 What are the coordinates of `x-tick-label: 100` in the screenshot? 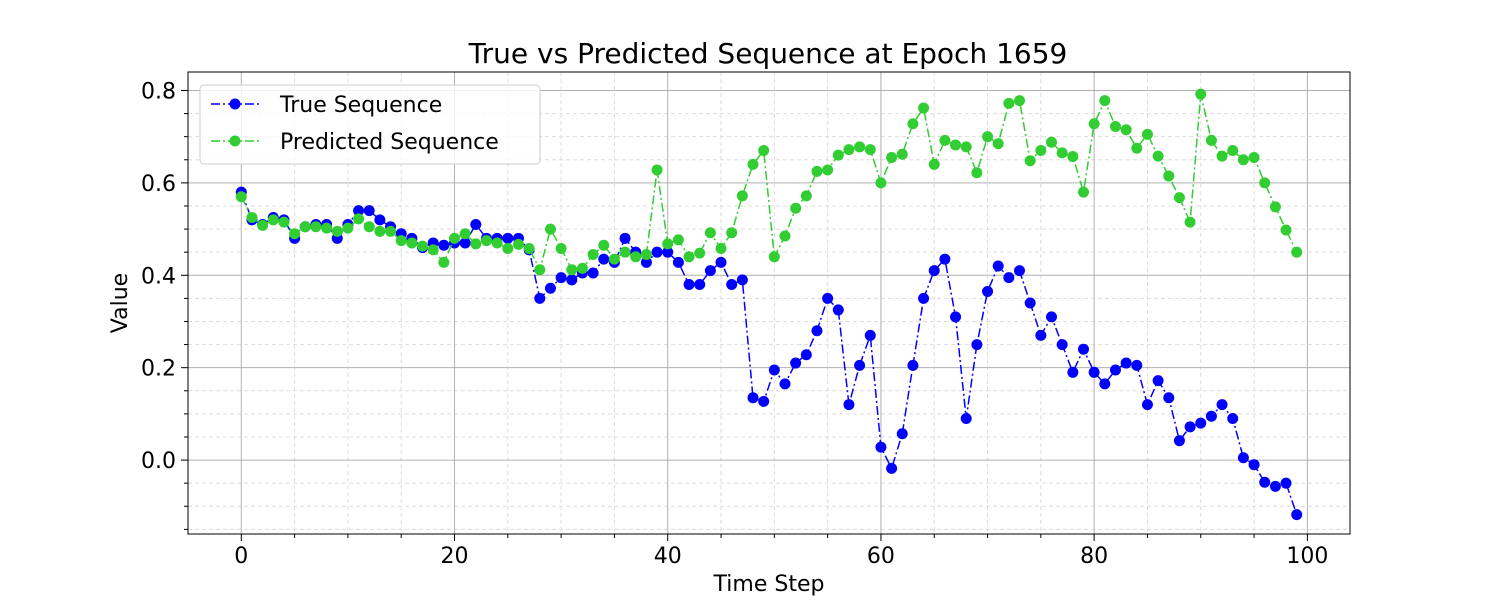 It's located at (1307, 556).